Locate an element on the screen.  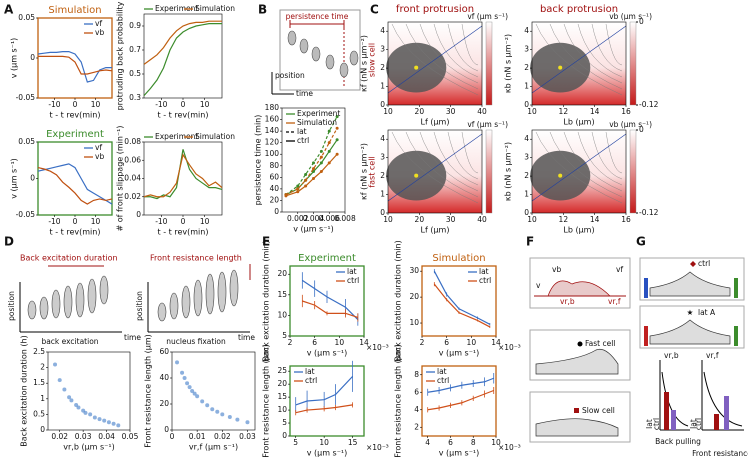
y-axis-label: Front resistance length (μm) is located at coordinates (398, 401).